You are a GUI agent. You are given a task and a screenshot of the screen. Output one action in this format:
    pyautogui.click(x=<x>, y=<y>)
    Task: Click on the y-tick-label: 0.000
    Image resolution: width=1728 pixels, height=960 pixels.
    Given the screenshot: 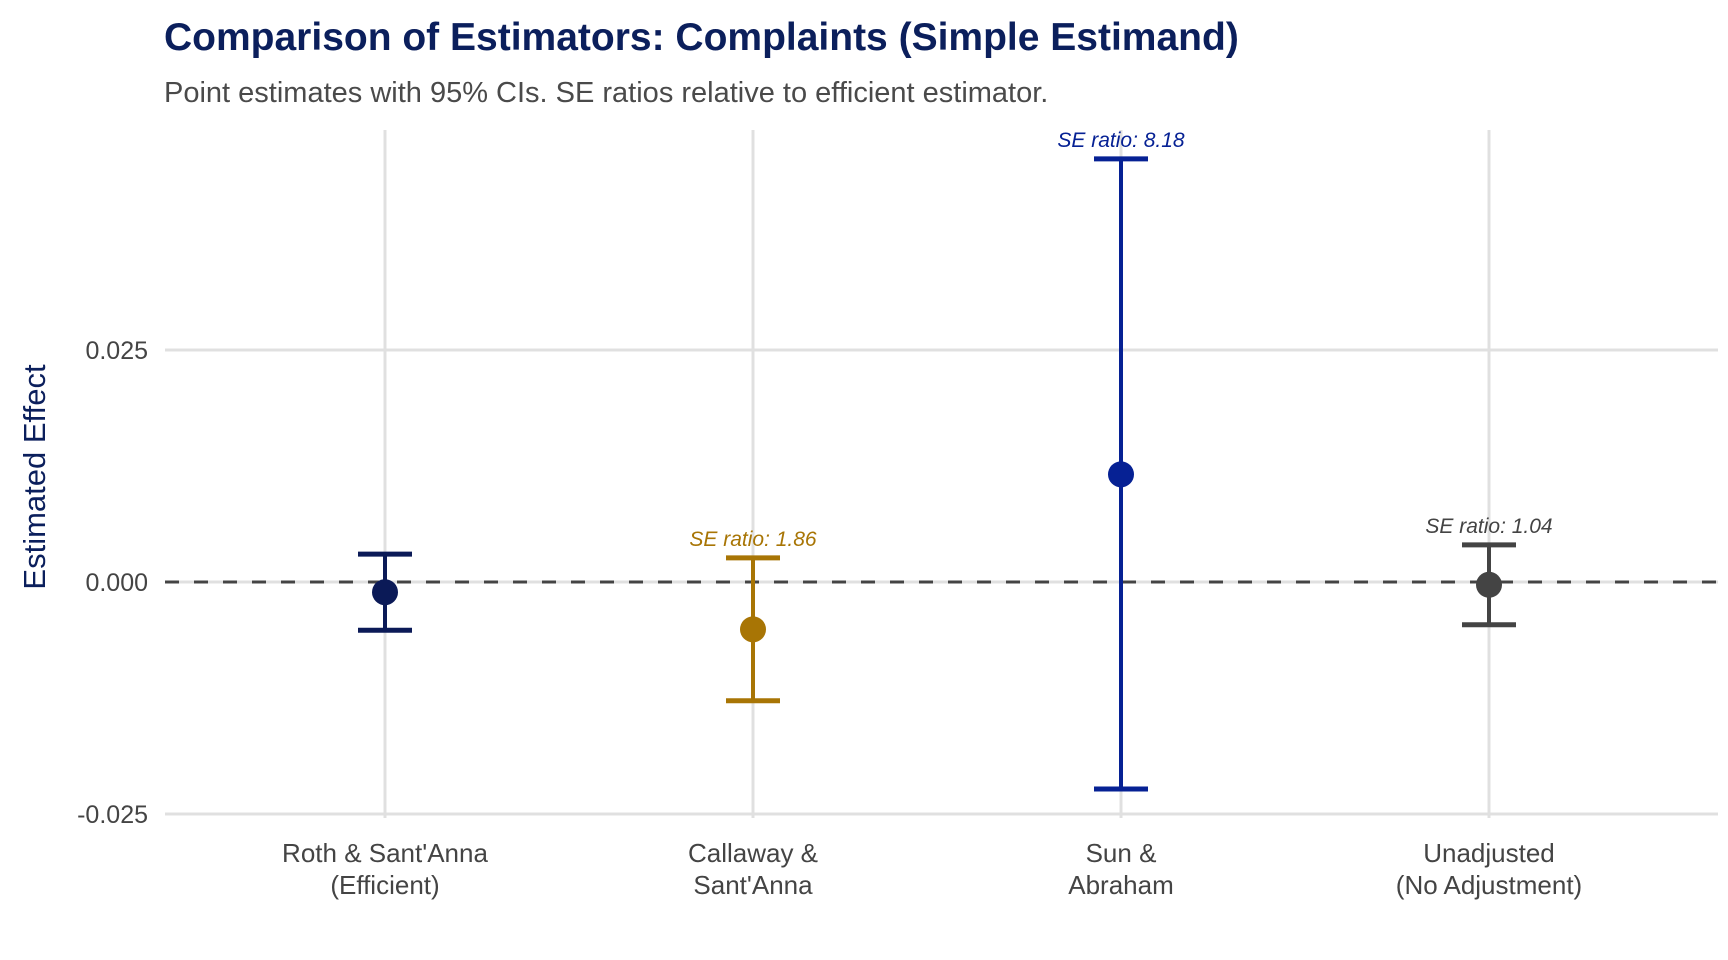 What is the action you would take?
    pyautogui.click(x=116, y=583)
    